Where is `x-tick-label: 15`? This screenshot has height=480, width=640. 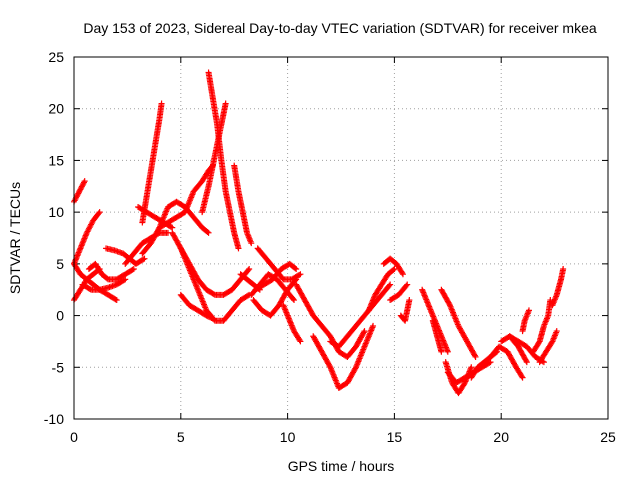 x-tick-label: 15 is located at coordinates (395, 437).